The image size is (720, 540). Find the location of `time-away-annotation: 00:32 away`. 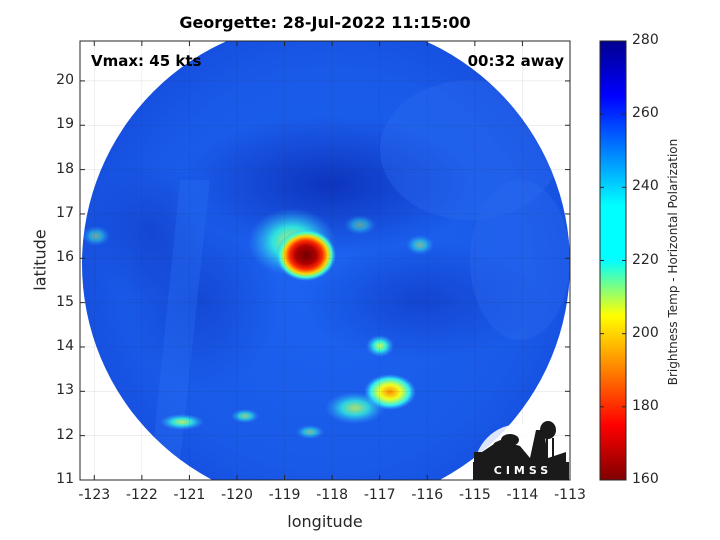

time-away-annotation: 00:32 away is located at coordinates (515, 61).